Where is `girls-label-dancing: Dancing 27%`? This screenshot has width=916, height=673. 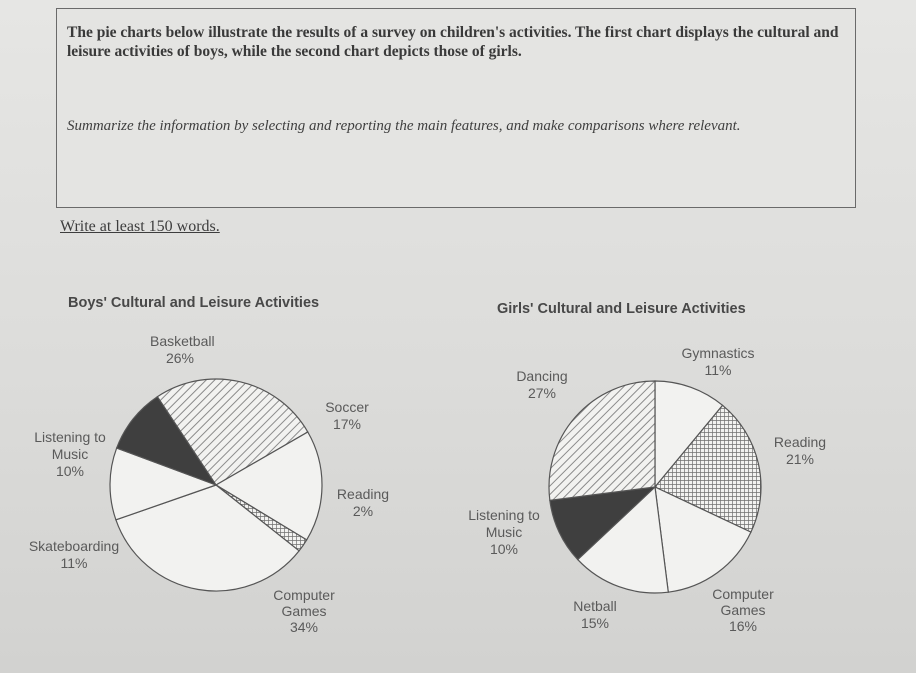
girls-label-dancing: Dancing 27% is located at coordinates (542, 385).